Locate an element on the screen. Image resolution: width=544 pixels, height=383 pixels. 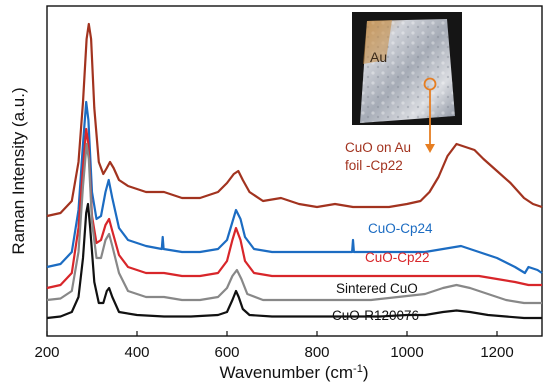
series-label-cuo-cp24: CuO-Cp24 is located at coordinates (400, 228).